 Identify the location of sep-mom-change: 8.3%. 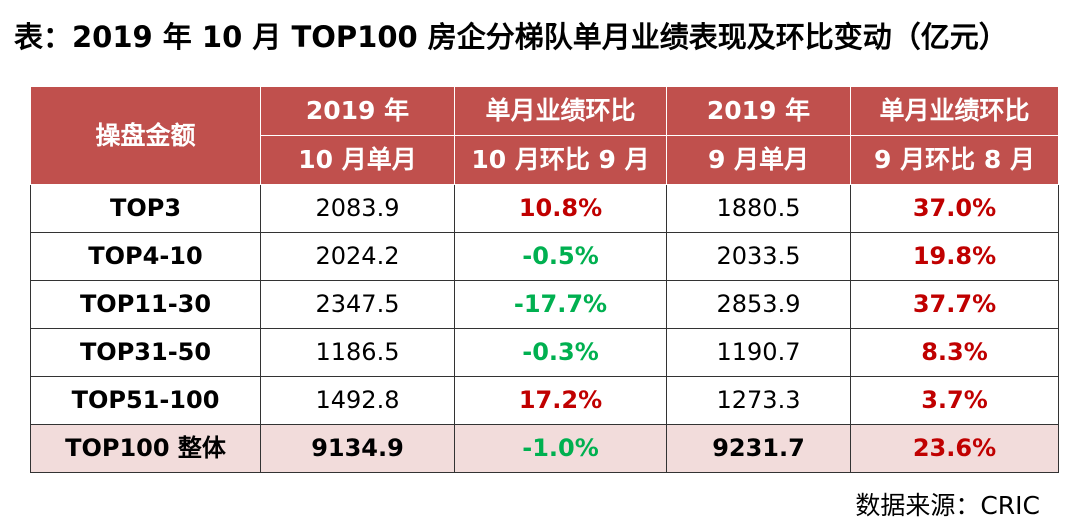
(954, 352).